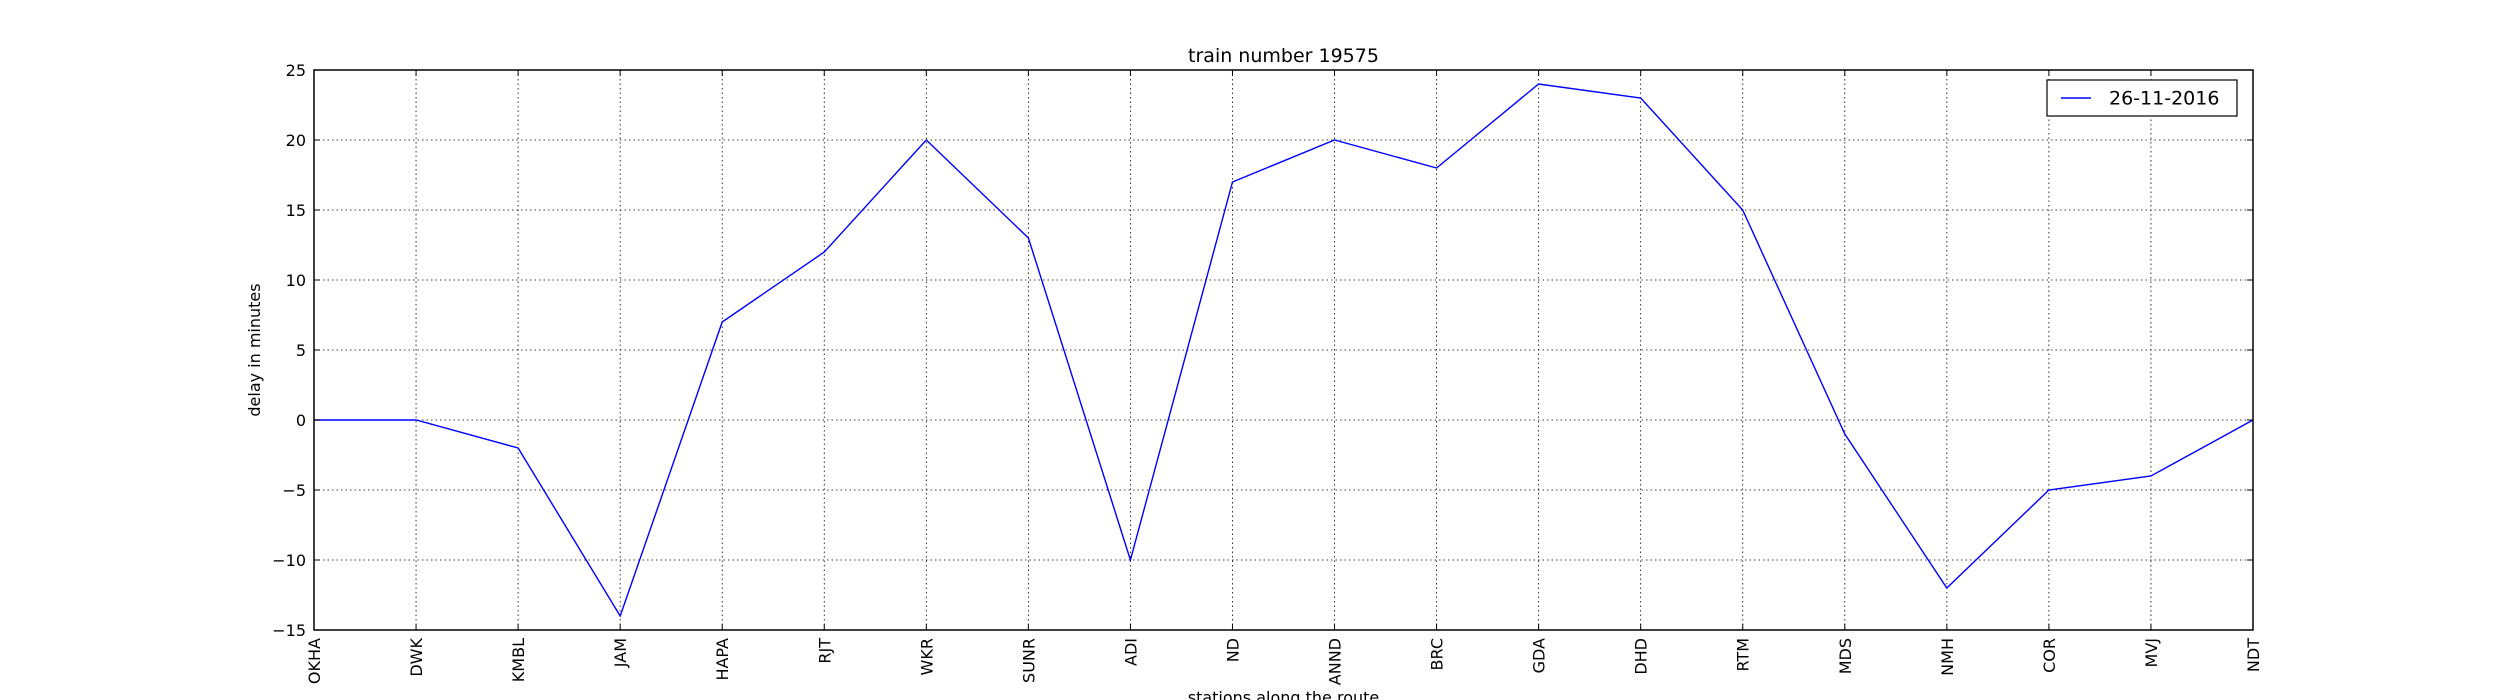 This screenshot has height=700, width=2500. I want to click on x-tick-label: ADI, so click(1130, 652).